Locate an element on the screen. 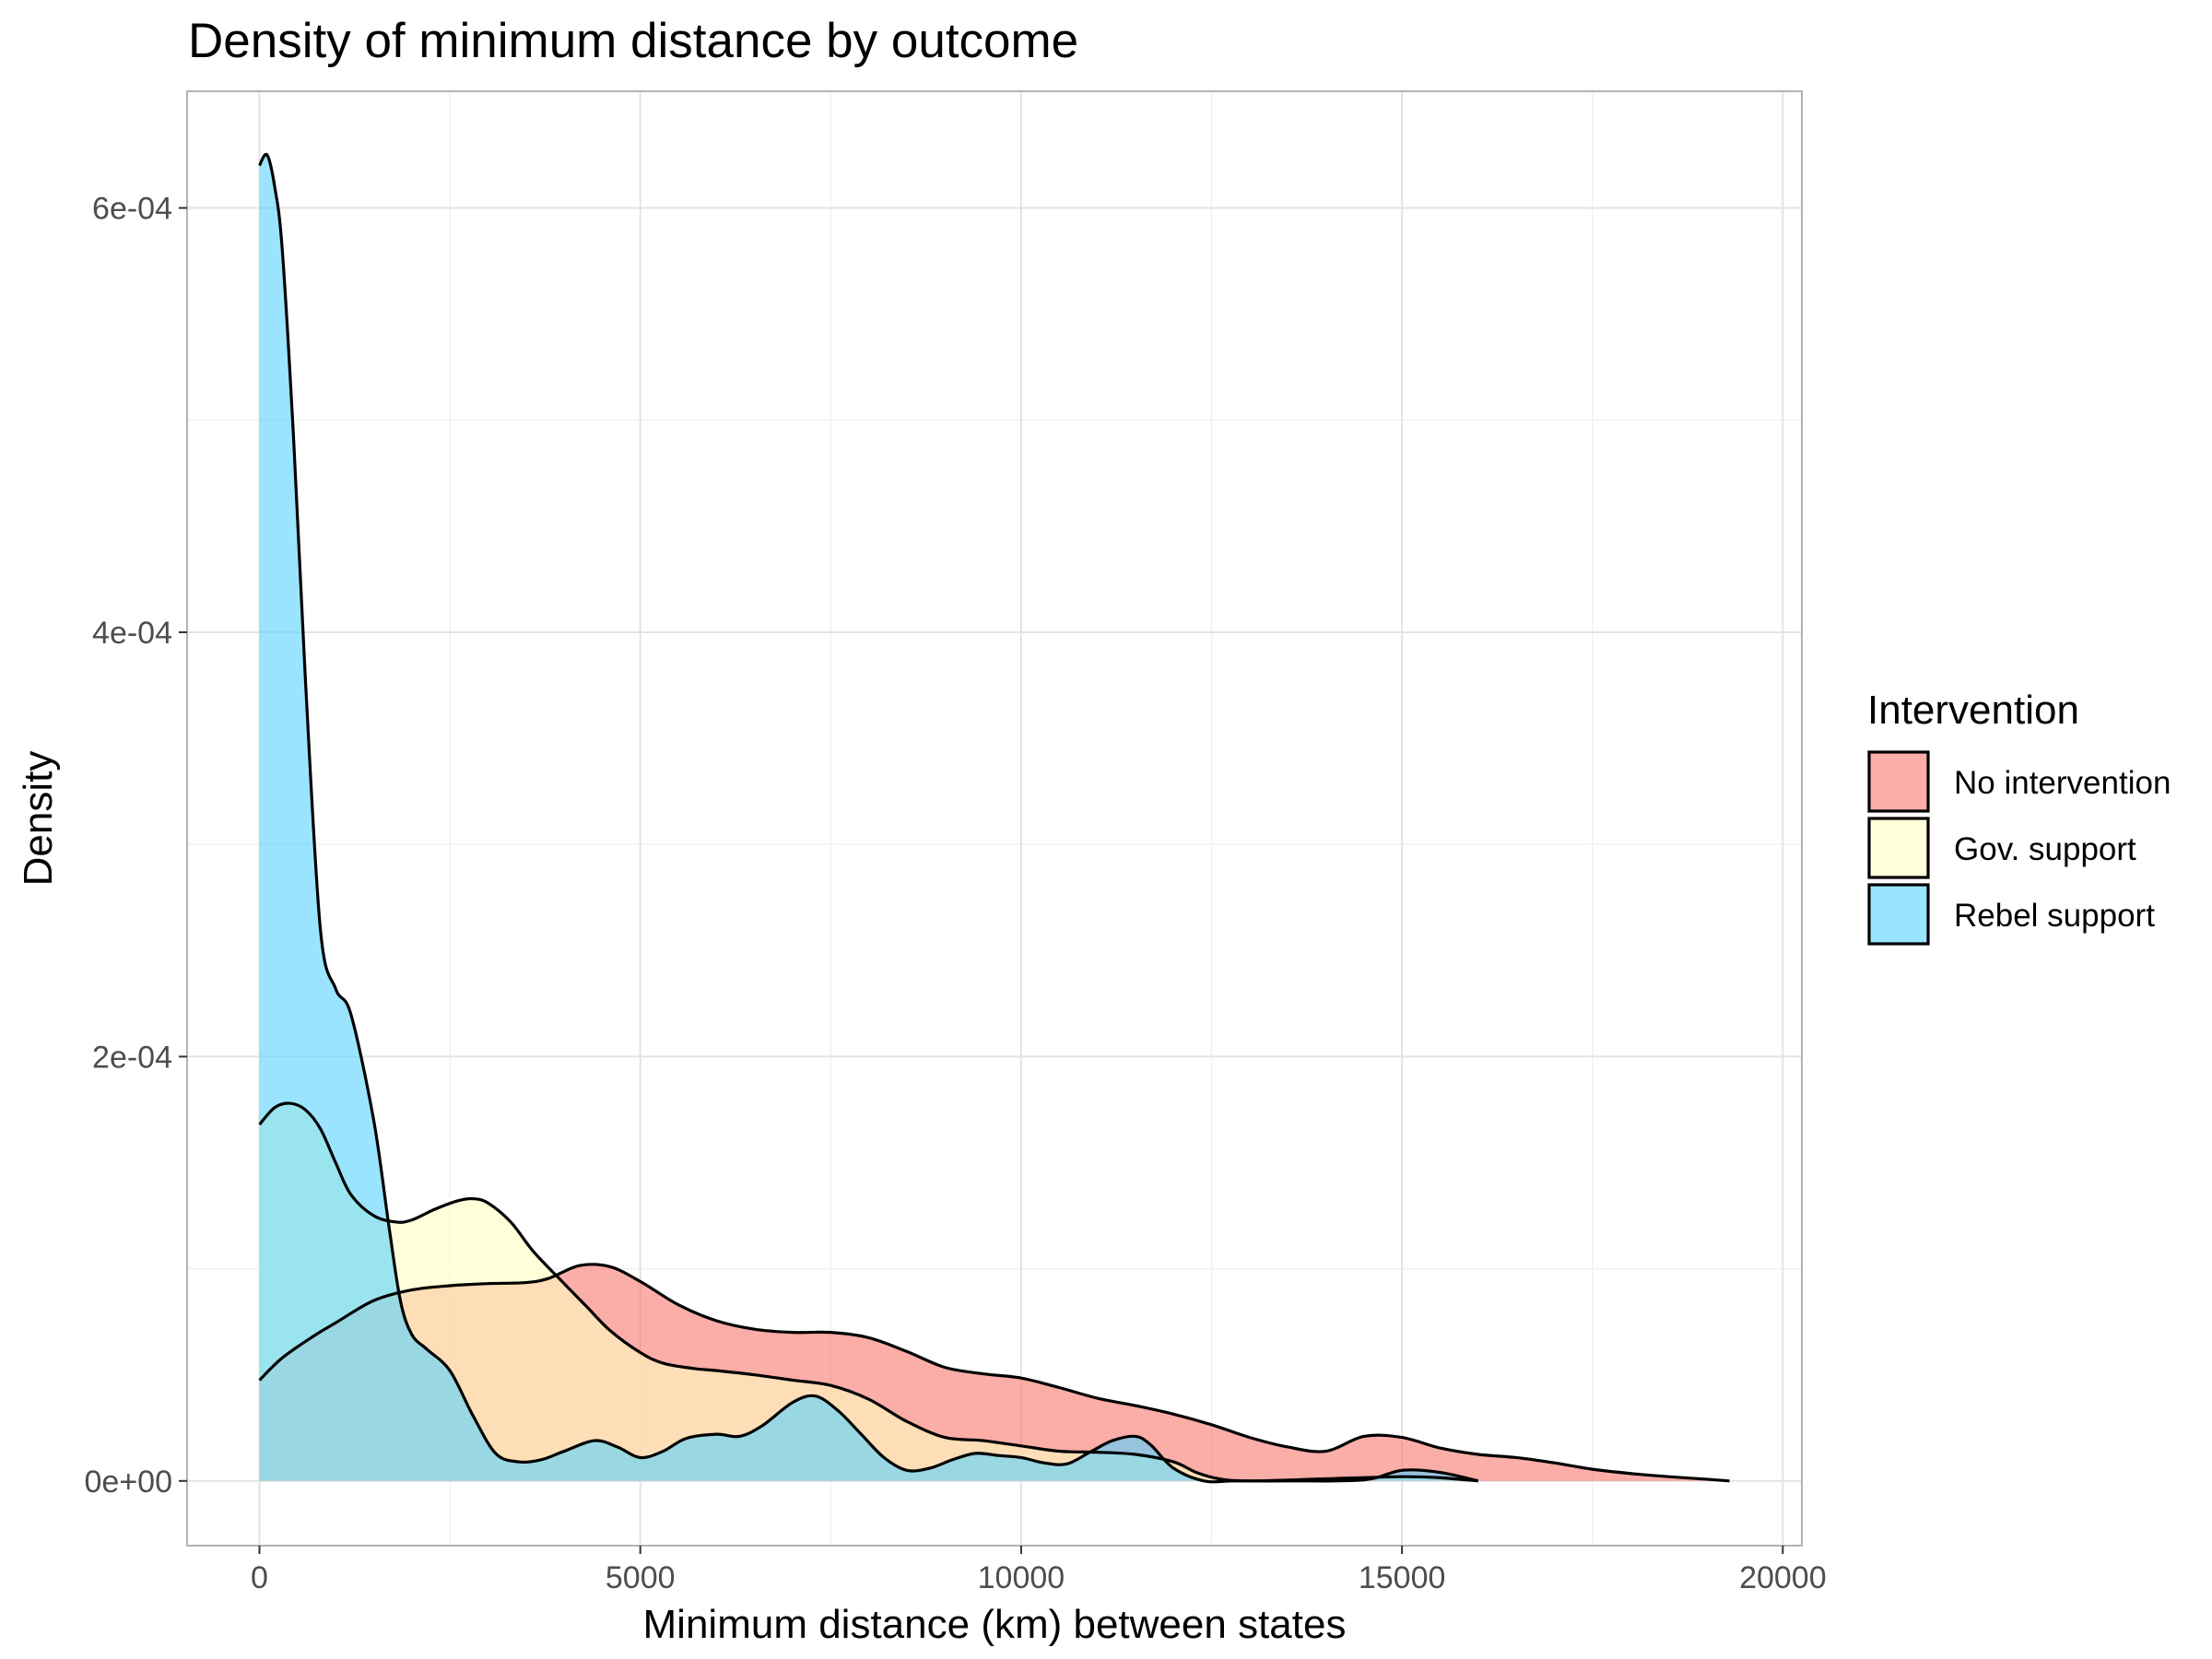 The height and width of the screenshot is (1659, 2212). y-tick-label: 2e-04 is located at coordinates (132, 1057).